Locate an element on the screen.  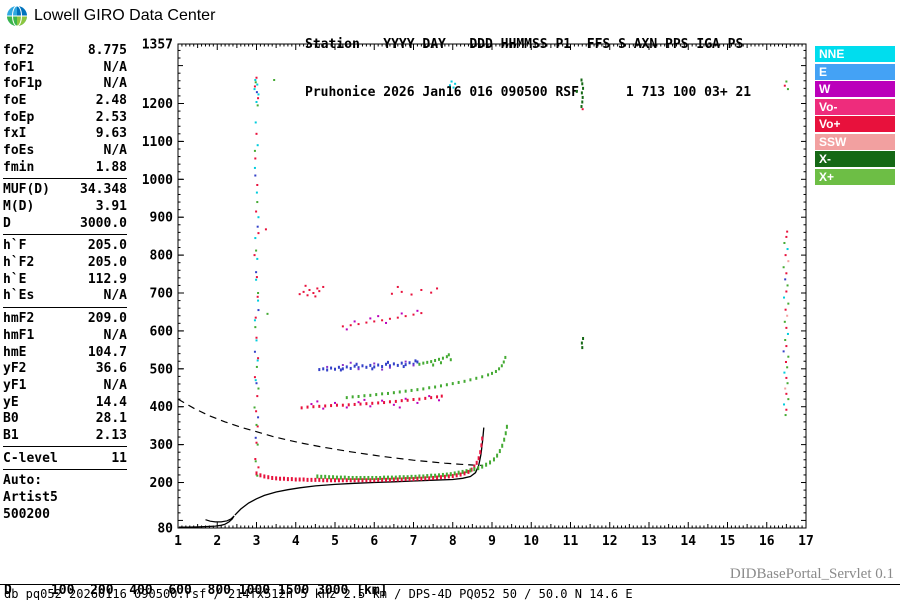
param-row: Artist5 is located at coordinates (65, 497).